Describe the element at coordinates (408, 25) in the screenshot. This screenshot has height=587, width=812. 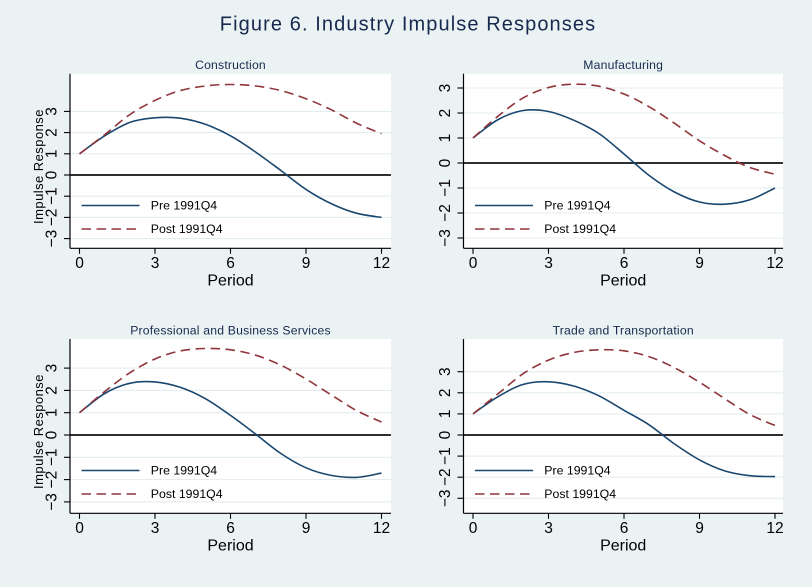
I see `svg-text:Figure 6. Industry Impulse Res: Figure 6. Industry Impulse Responses` at that location.